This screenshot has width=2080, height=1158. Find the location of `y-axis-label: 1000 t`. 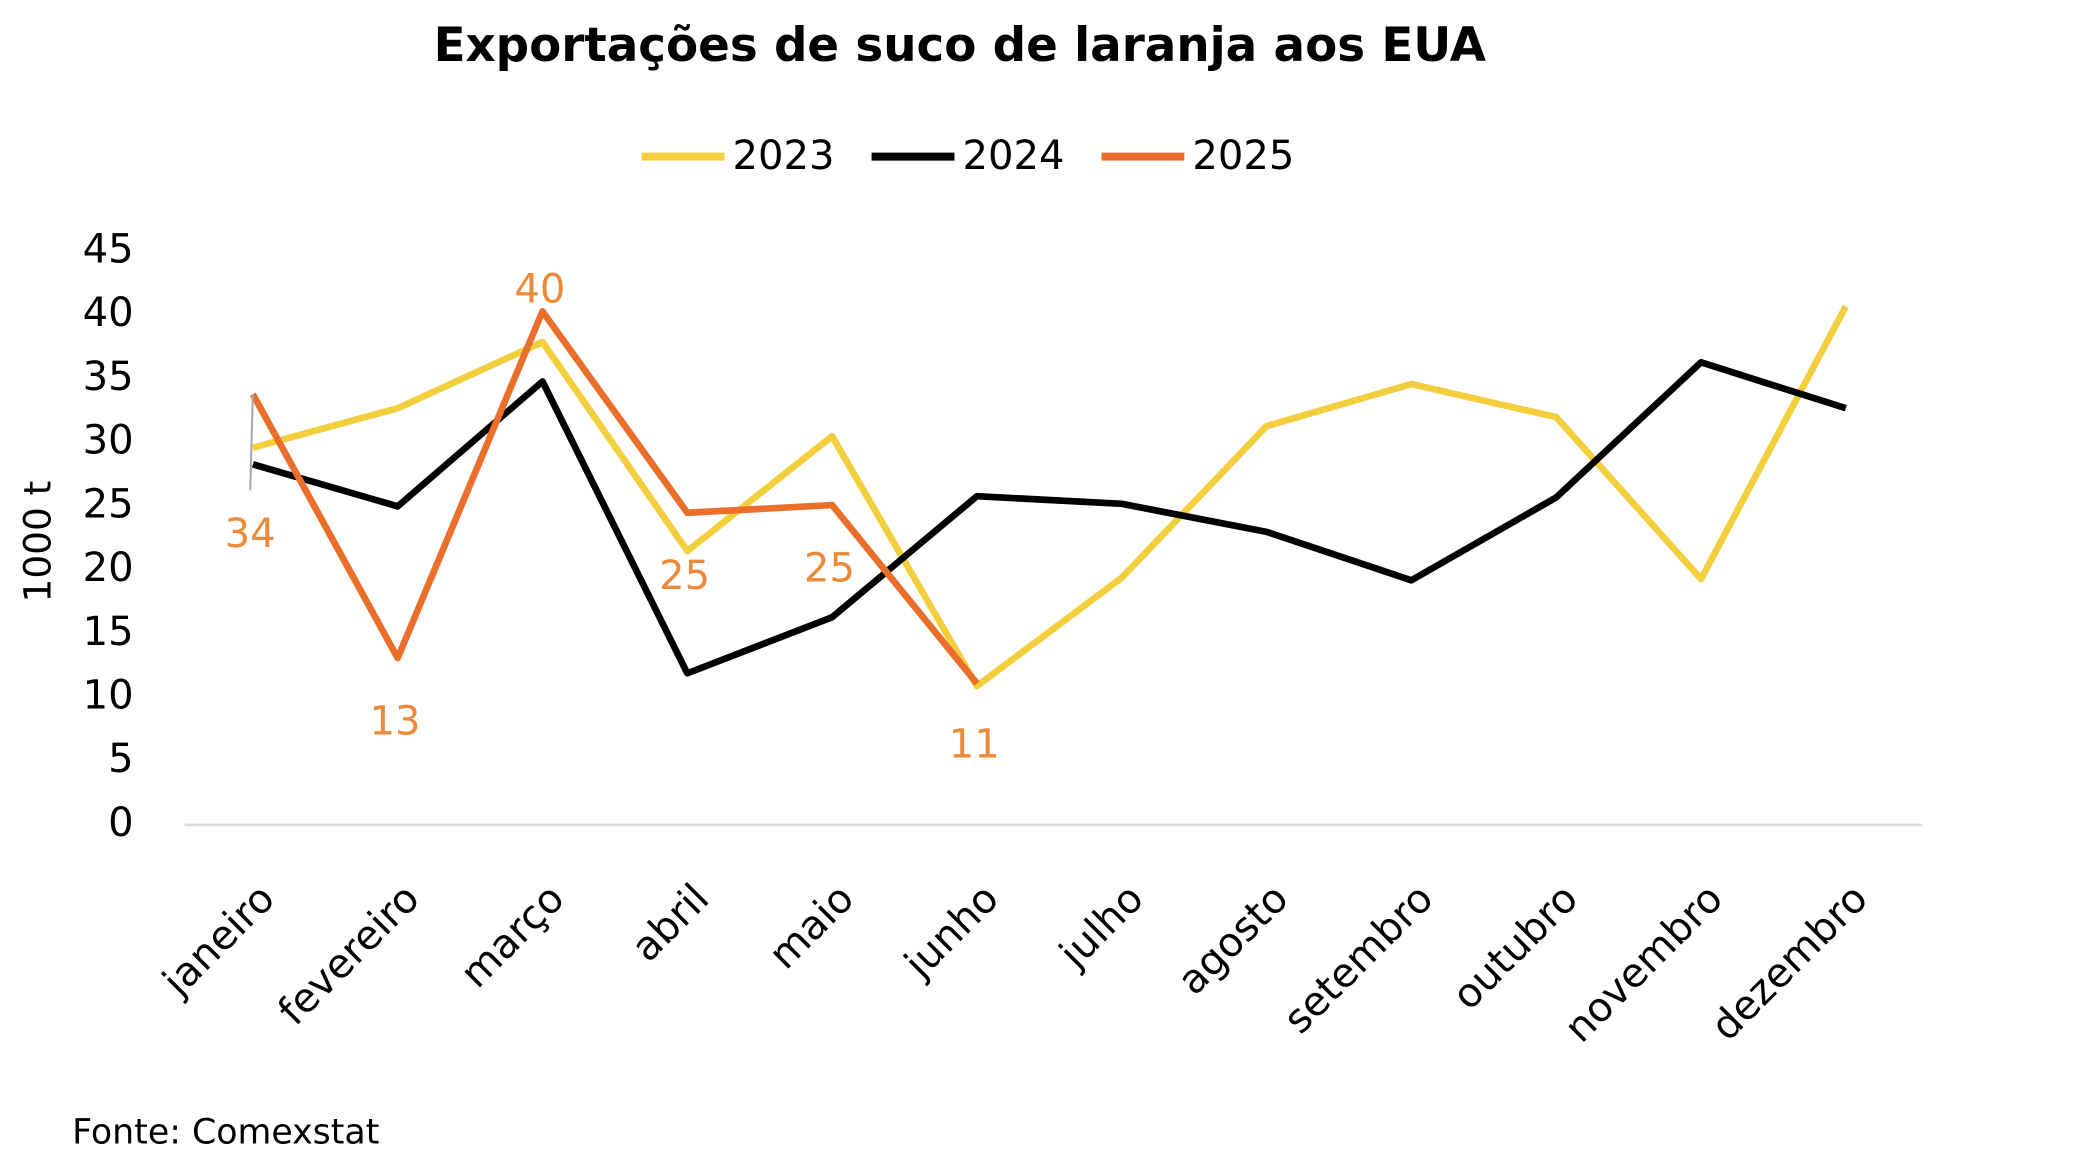

y-axis-label: 1000 t is located at coordinates (38, 542).